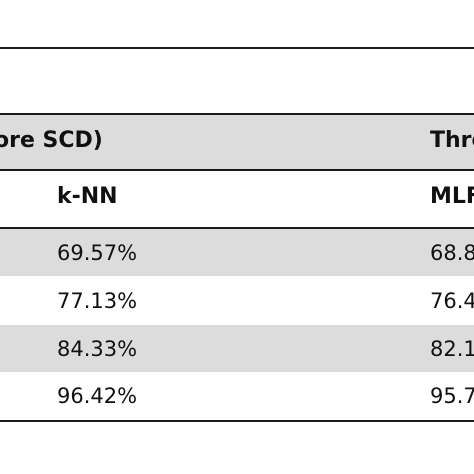  What do you see at coordinates (87, 196) in the screenshot?
I see `column-header-knn: k-NN` at bounding box center [87, 196].